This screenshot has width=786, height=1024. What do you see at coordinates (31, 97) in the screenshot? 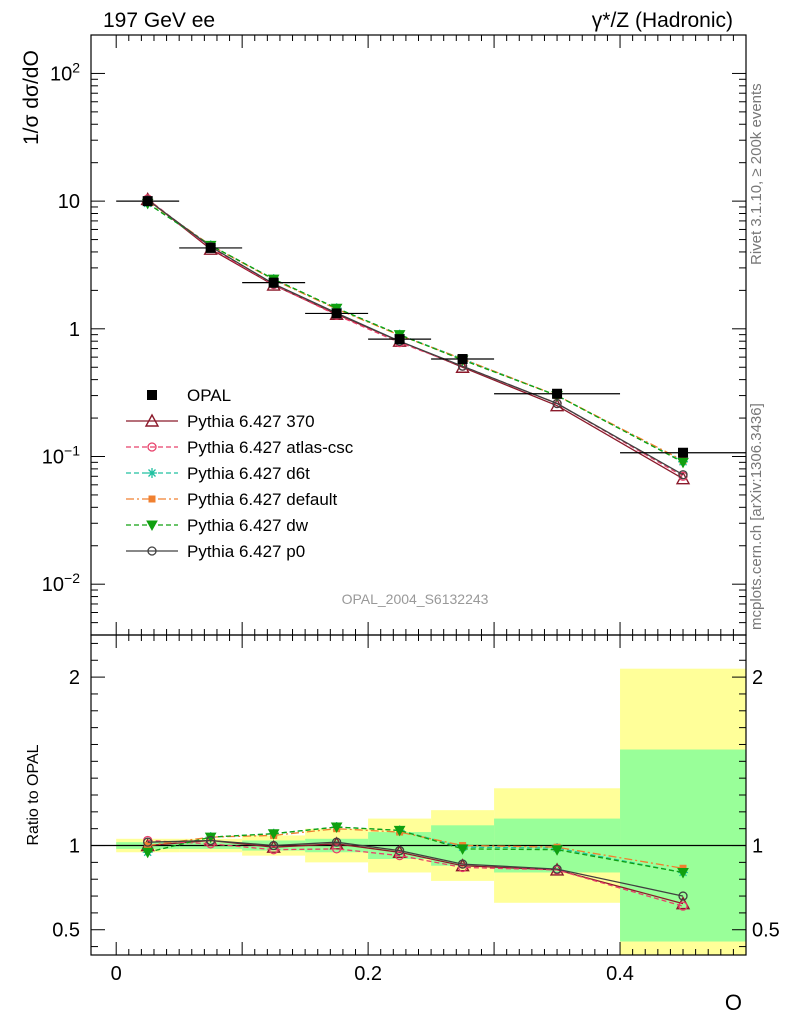
I see `y-axis-label: 1/σ dσ/dO` at bounding box center [31, 97].